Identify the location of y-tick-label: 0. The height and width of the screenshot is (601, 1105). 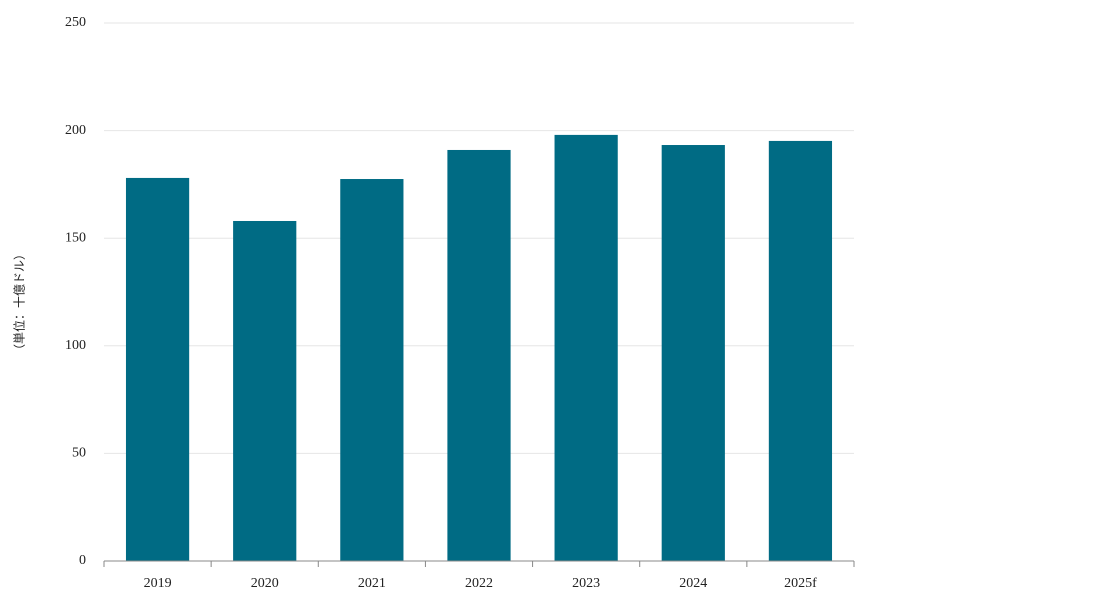
(82, 560).